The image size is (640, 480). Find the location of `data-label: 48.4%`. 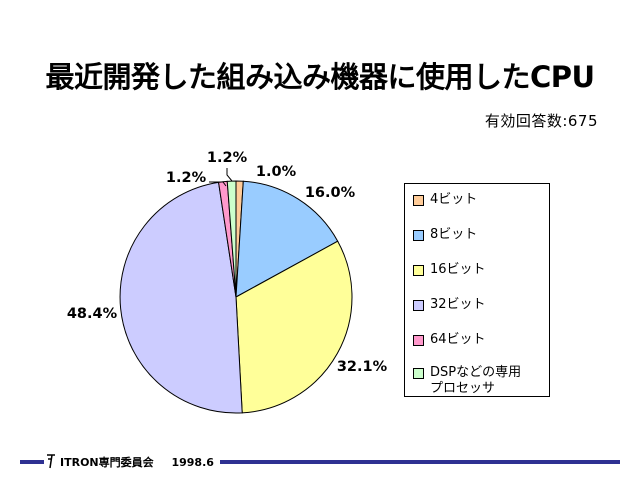

data-label: 48.4% is located at coordinates (92, 314).